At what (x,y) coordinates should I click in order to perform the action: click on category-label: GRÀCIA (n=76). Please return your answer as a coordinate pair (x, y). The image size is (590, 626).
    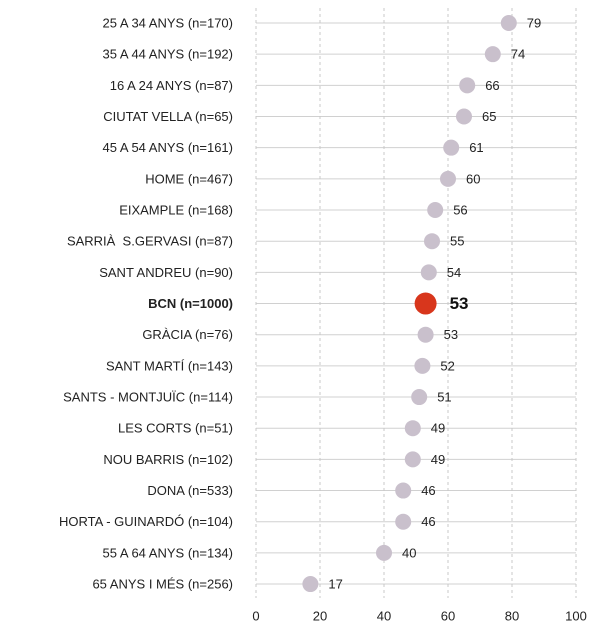
    Looking at the image, I should click on (187, 334).